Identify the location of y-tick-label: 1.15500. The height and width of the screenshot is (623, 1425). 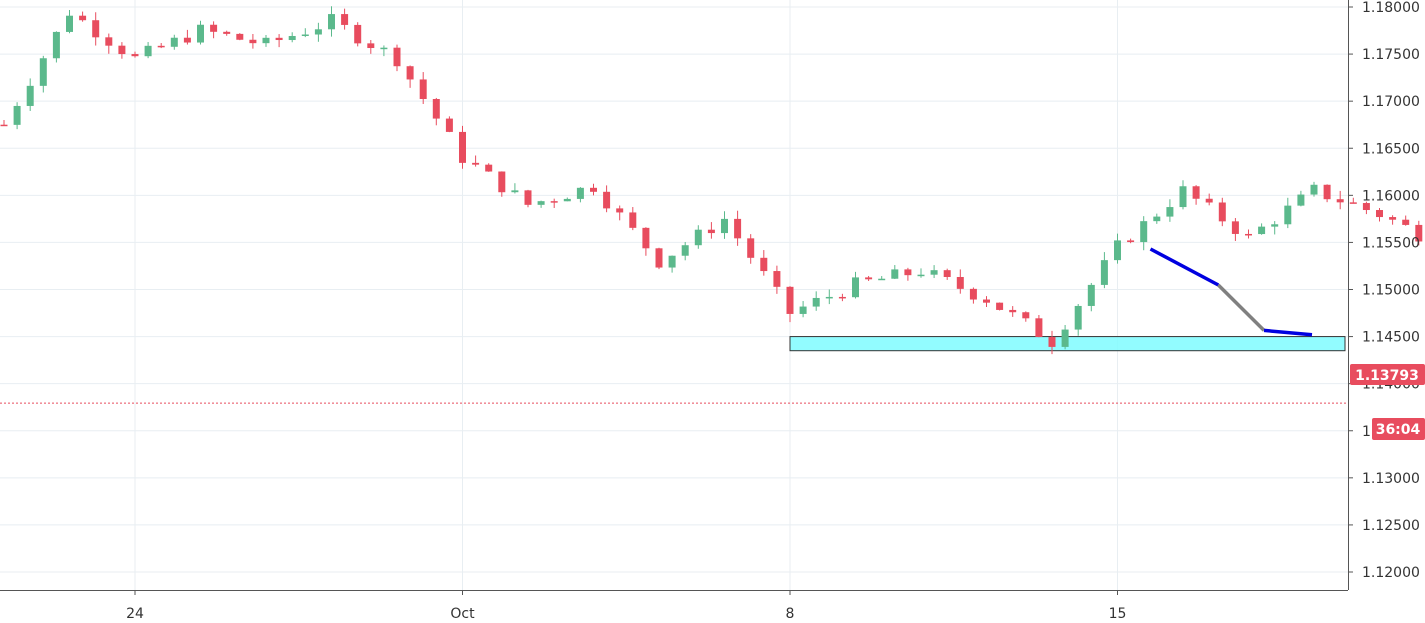
(1391, 243).